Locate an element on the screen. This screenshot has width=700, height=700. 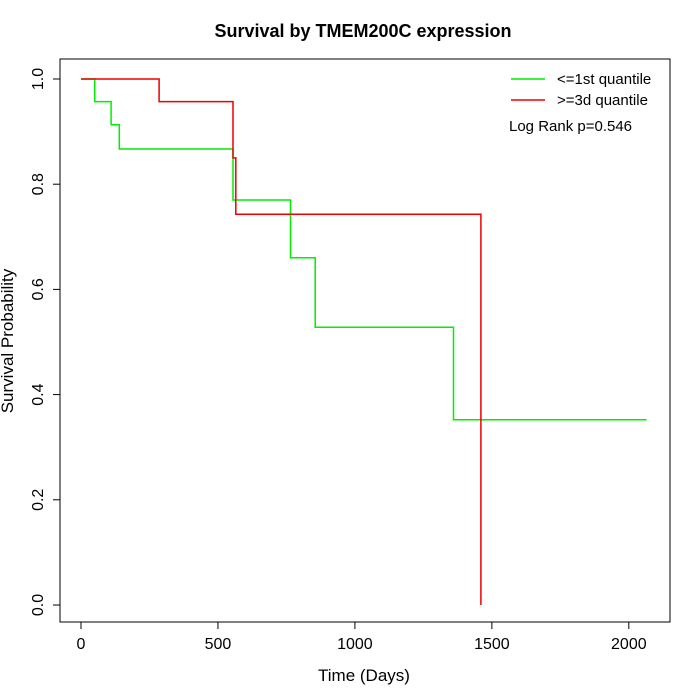
legend-label-2: >=3d quantile is located at coordinates (602, 100).